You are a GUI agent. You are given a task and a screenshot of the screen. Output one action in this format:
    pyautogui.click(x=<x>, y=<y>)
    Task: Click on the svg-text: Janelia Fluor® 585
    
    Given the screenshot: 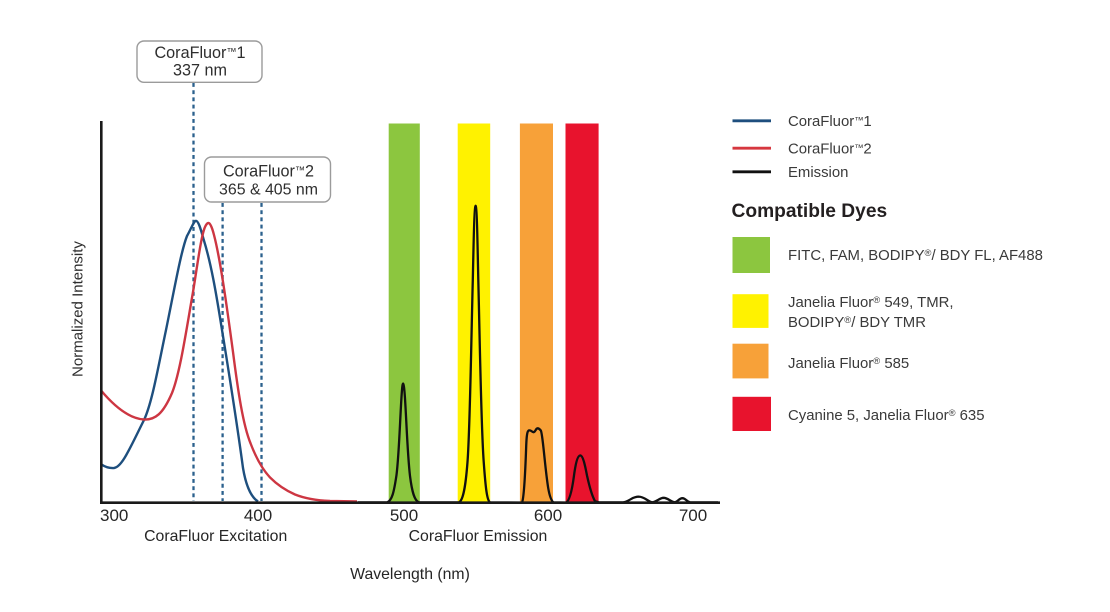 What is the action you would take?
    pyautogui.click(x=848, y=364)
    